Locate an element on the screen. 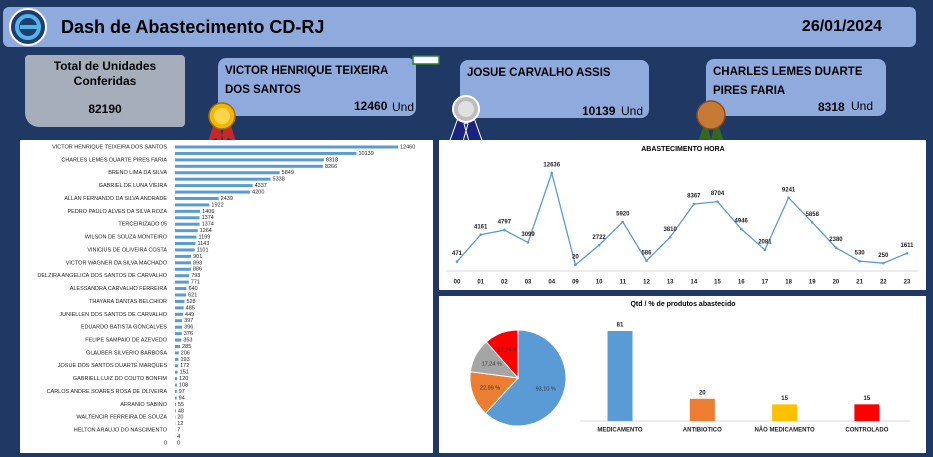  x-tick-label: 03 is located at coordinates (528, 283).